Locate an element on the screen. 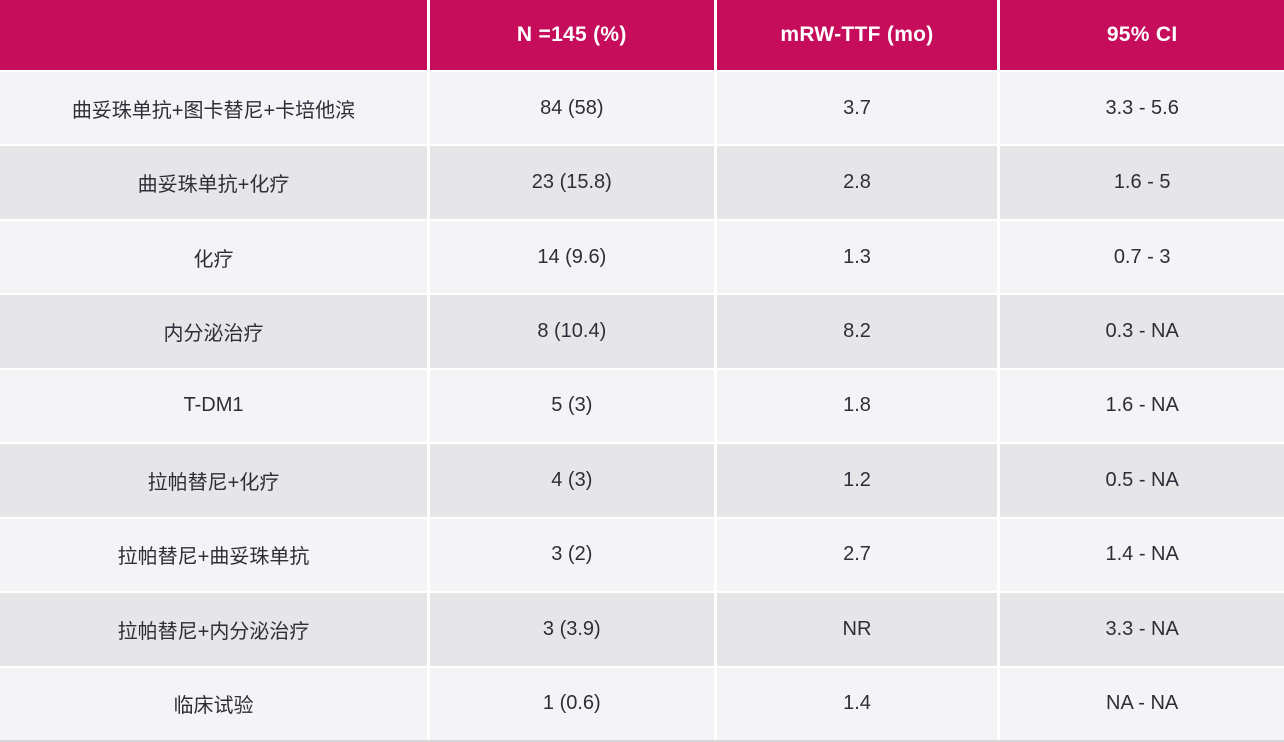 The height and width of the screenshot is (742, 1284). therapy-name-cell: 拉帕替尼+内分泌治疗 is located at coordinates (213, 629).